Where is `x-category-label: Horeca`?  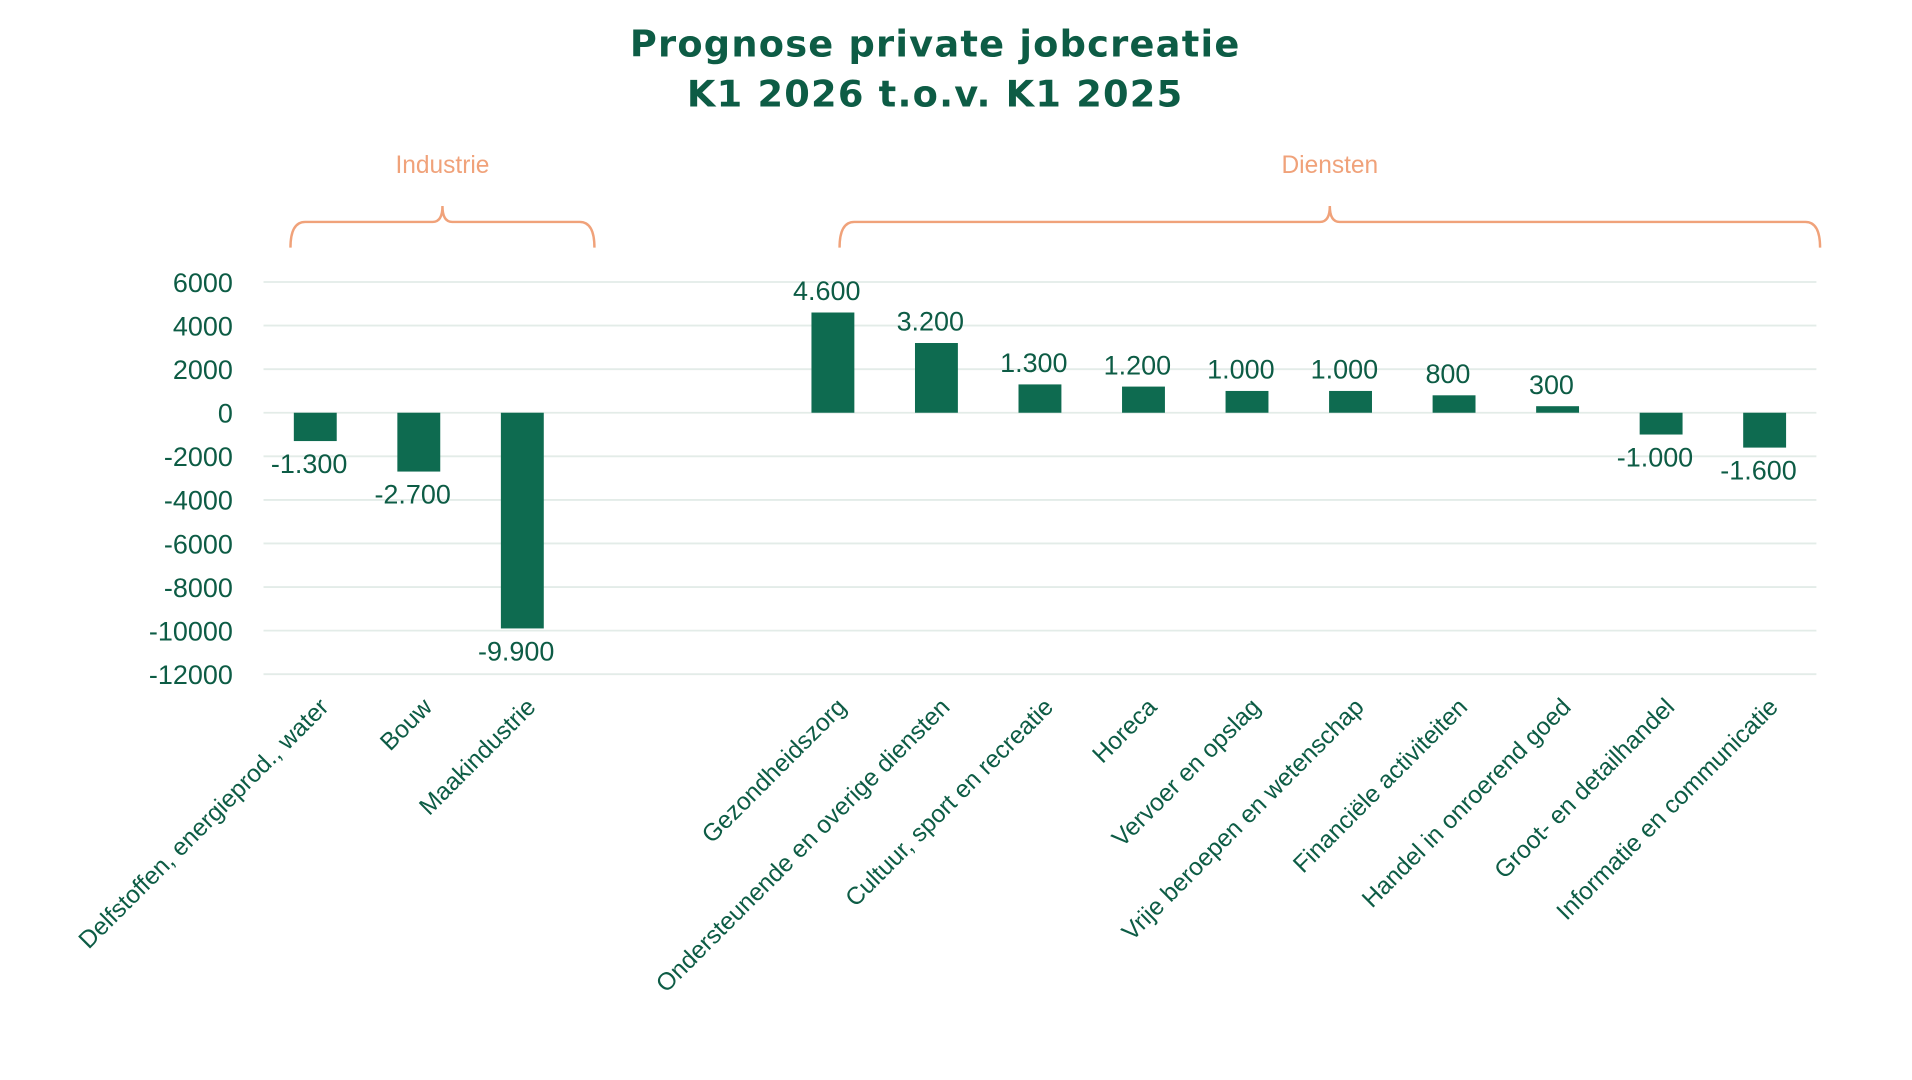 x-category-label: Horeca is located at coordinates (1124, 730).